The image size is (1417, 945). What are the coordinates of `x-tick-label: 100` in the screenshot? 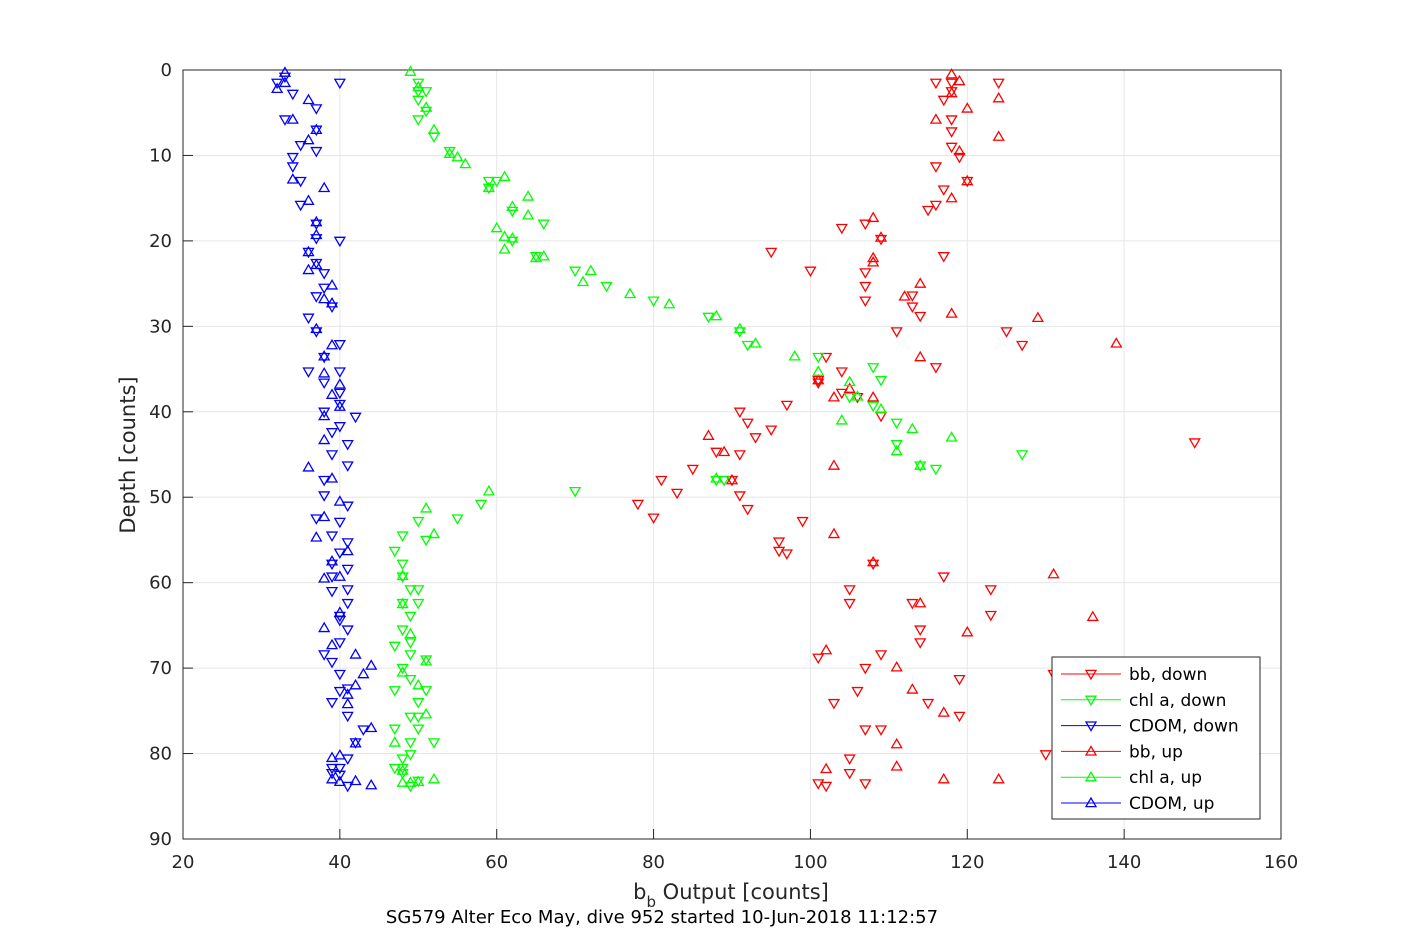 It's located at (810, 862).